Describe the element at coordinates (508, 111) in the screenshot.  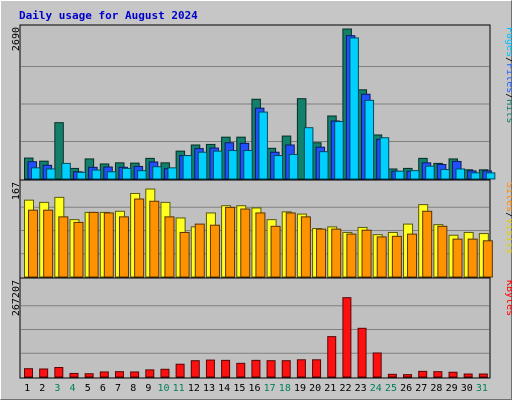
I see `axis-label-hits: Hits` at that location.